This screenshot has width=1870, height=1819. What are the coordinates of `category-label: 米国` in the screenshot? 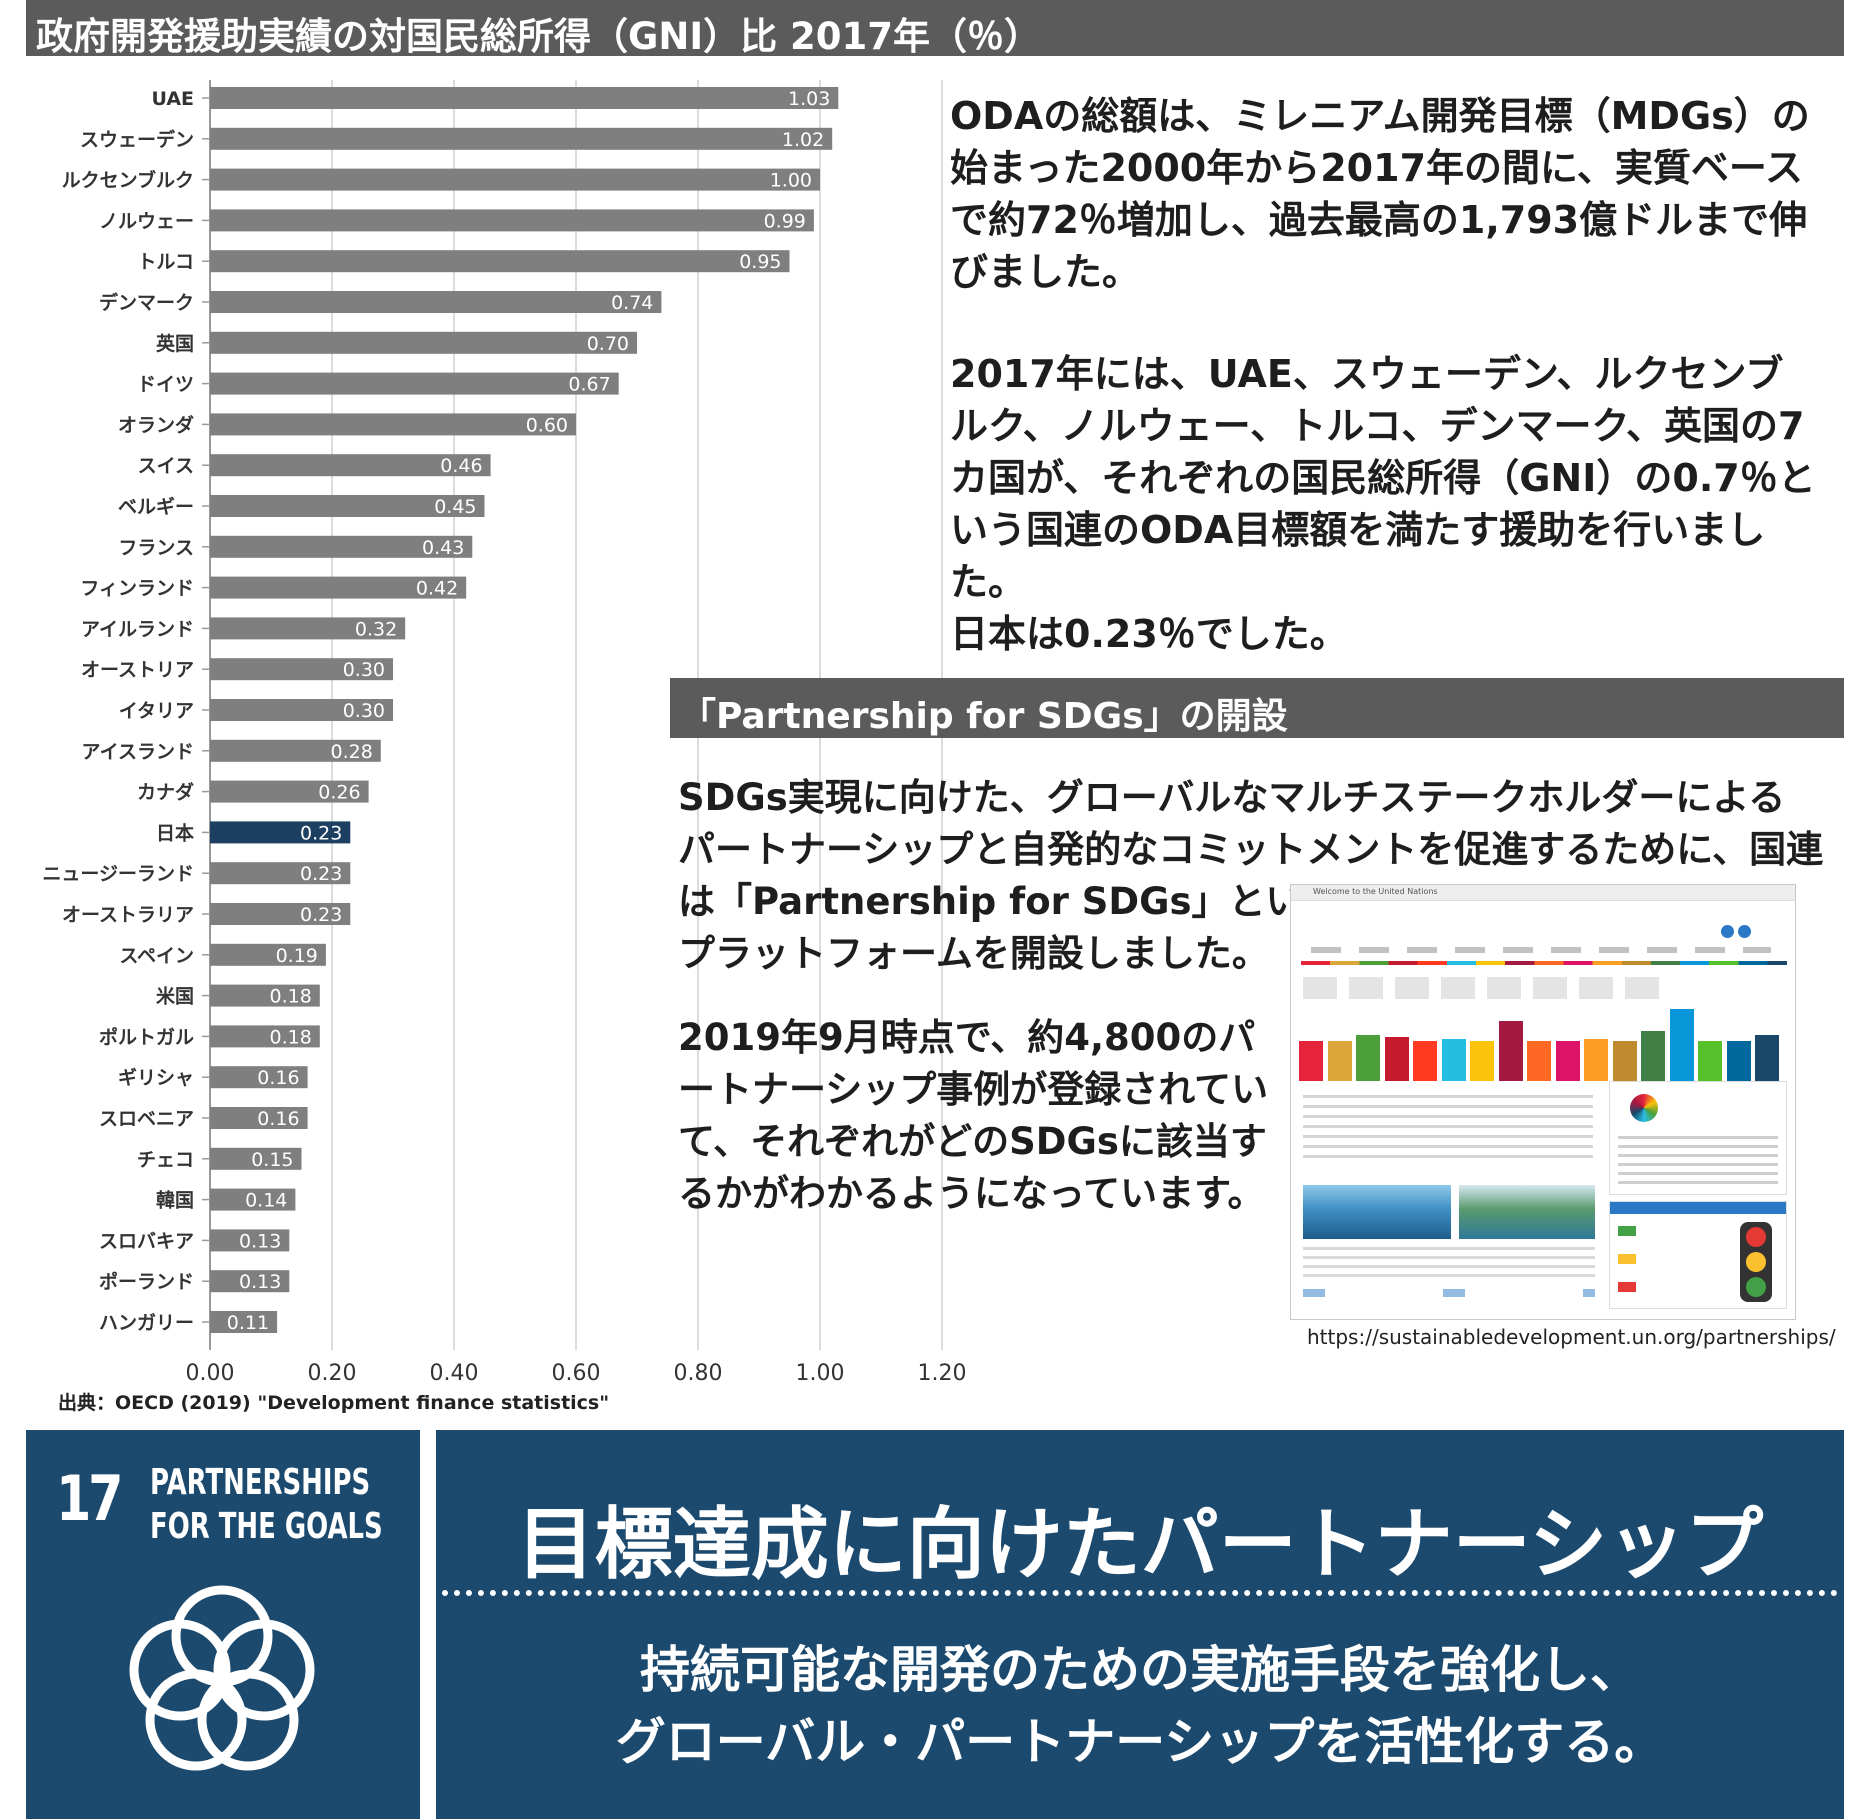 It's located at (175, 996).